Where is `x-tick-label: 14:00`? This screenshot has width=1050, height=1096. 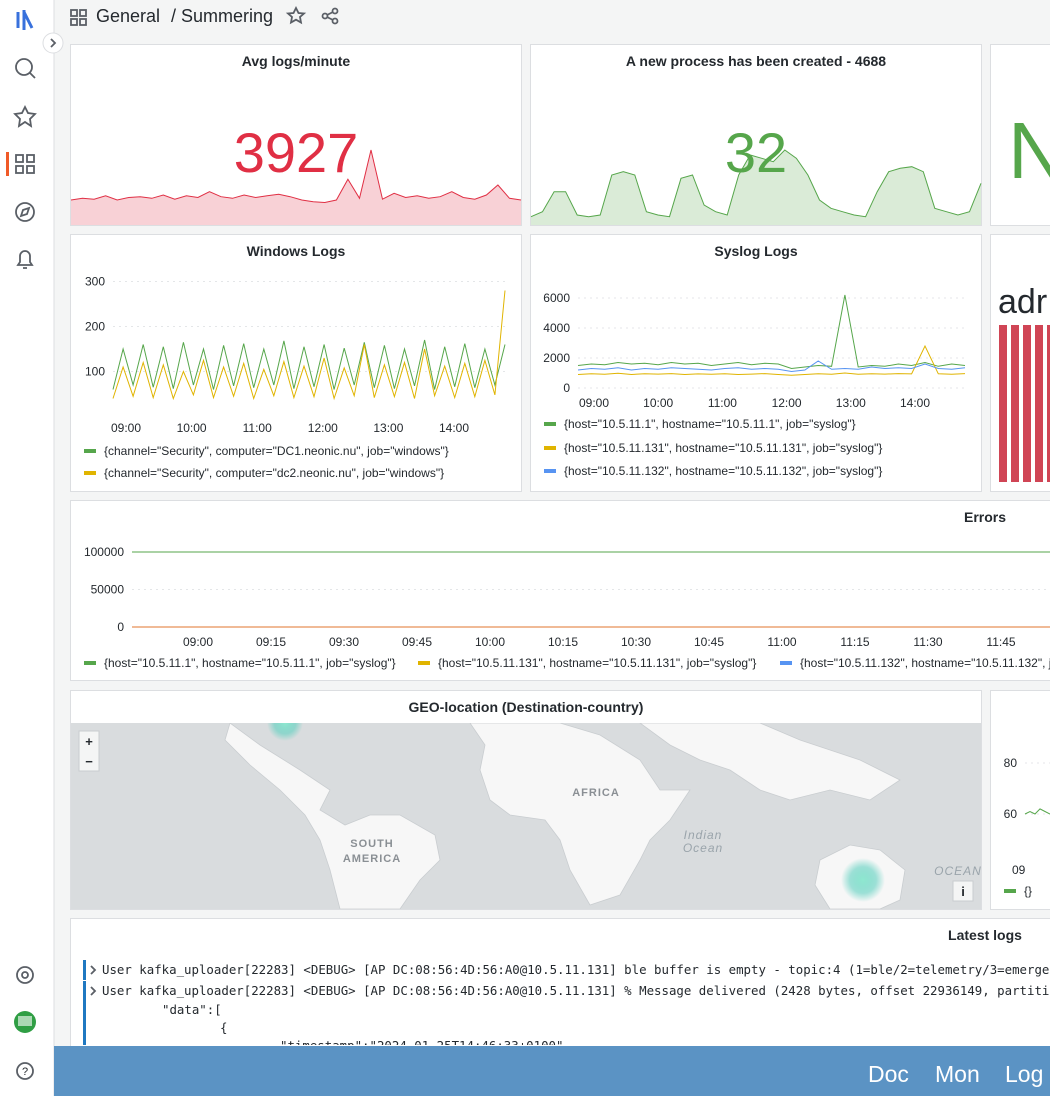 x-tick-label: 14:00 is located at coordinates (915, 403).